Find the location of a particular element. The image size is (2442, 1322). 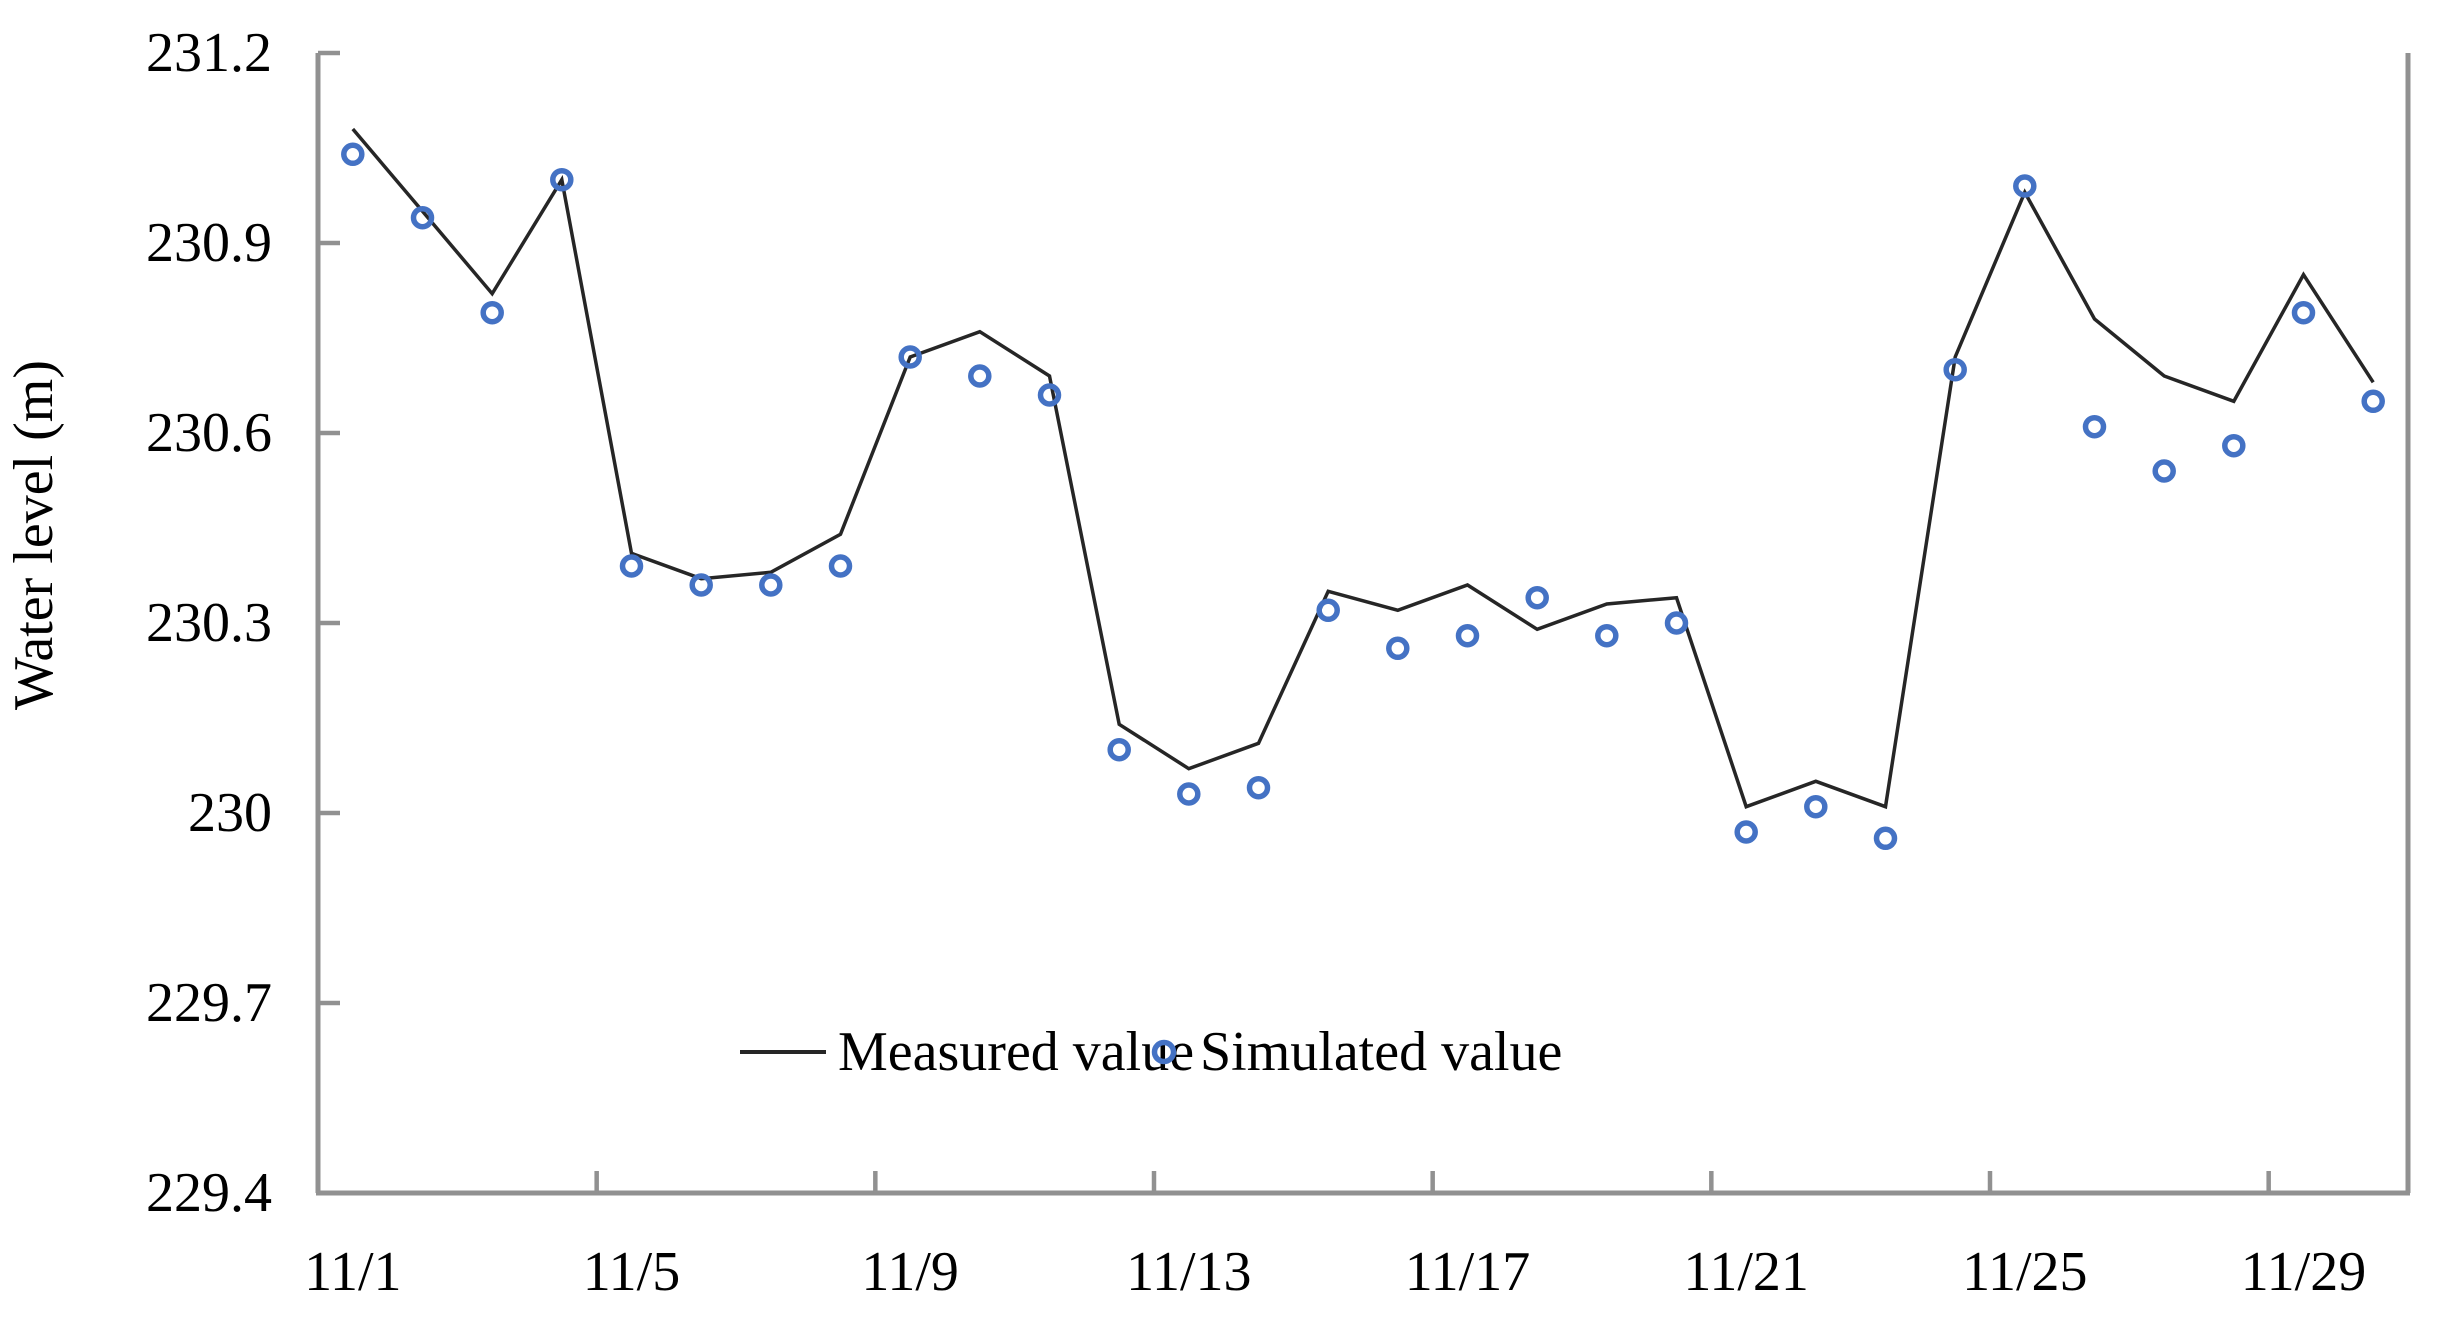

y-tick-label: 230.3 is located at coordinates (209, 623).